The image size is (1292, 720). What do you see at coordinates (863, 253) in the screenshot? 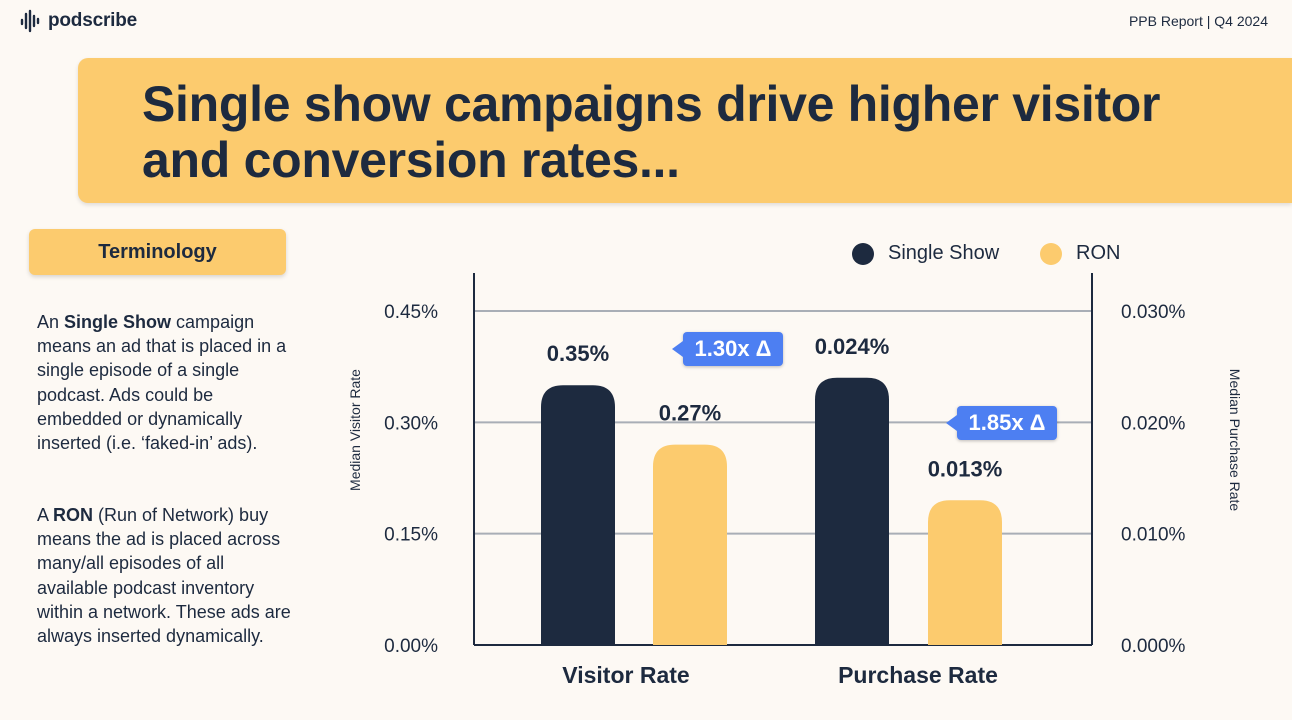
I see `legend-swatch-single-show` at bounding box center [863, 253].